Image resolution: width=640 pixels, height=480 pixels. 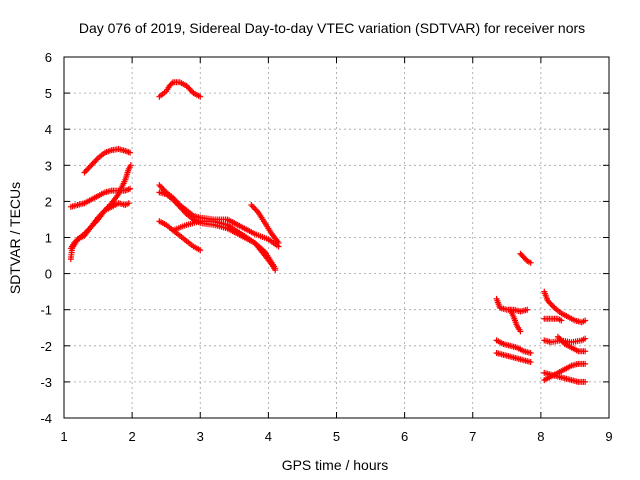 What do you see at coordinates (48, 57) in the screenshot?
I see `y-tick-label: 6` at bounding box center [48, 57].